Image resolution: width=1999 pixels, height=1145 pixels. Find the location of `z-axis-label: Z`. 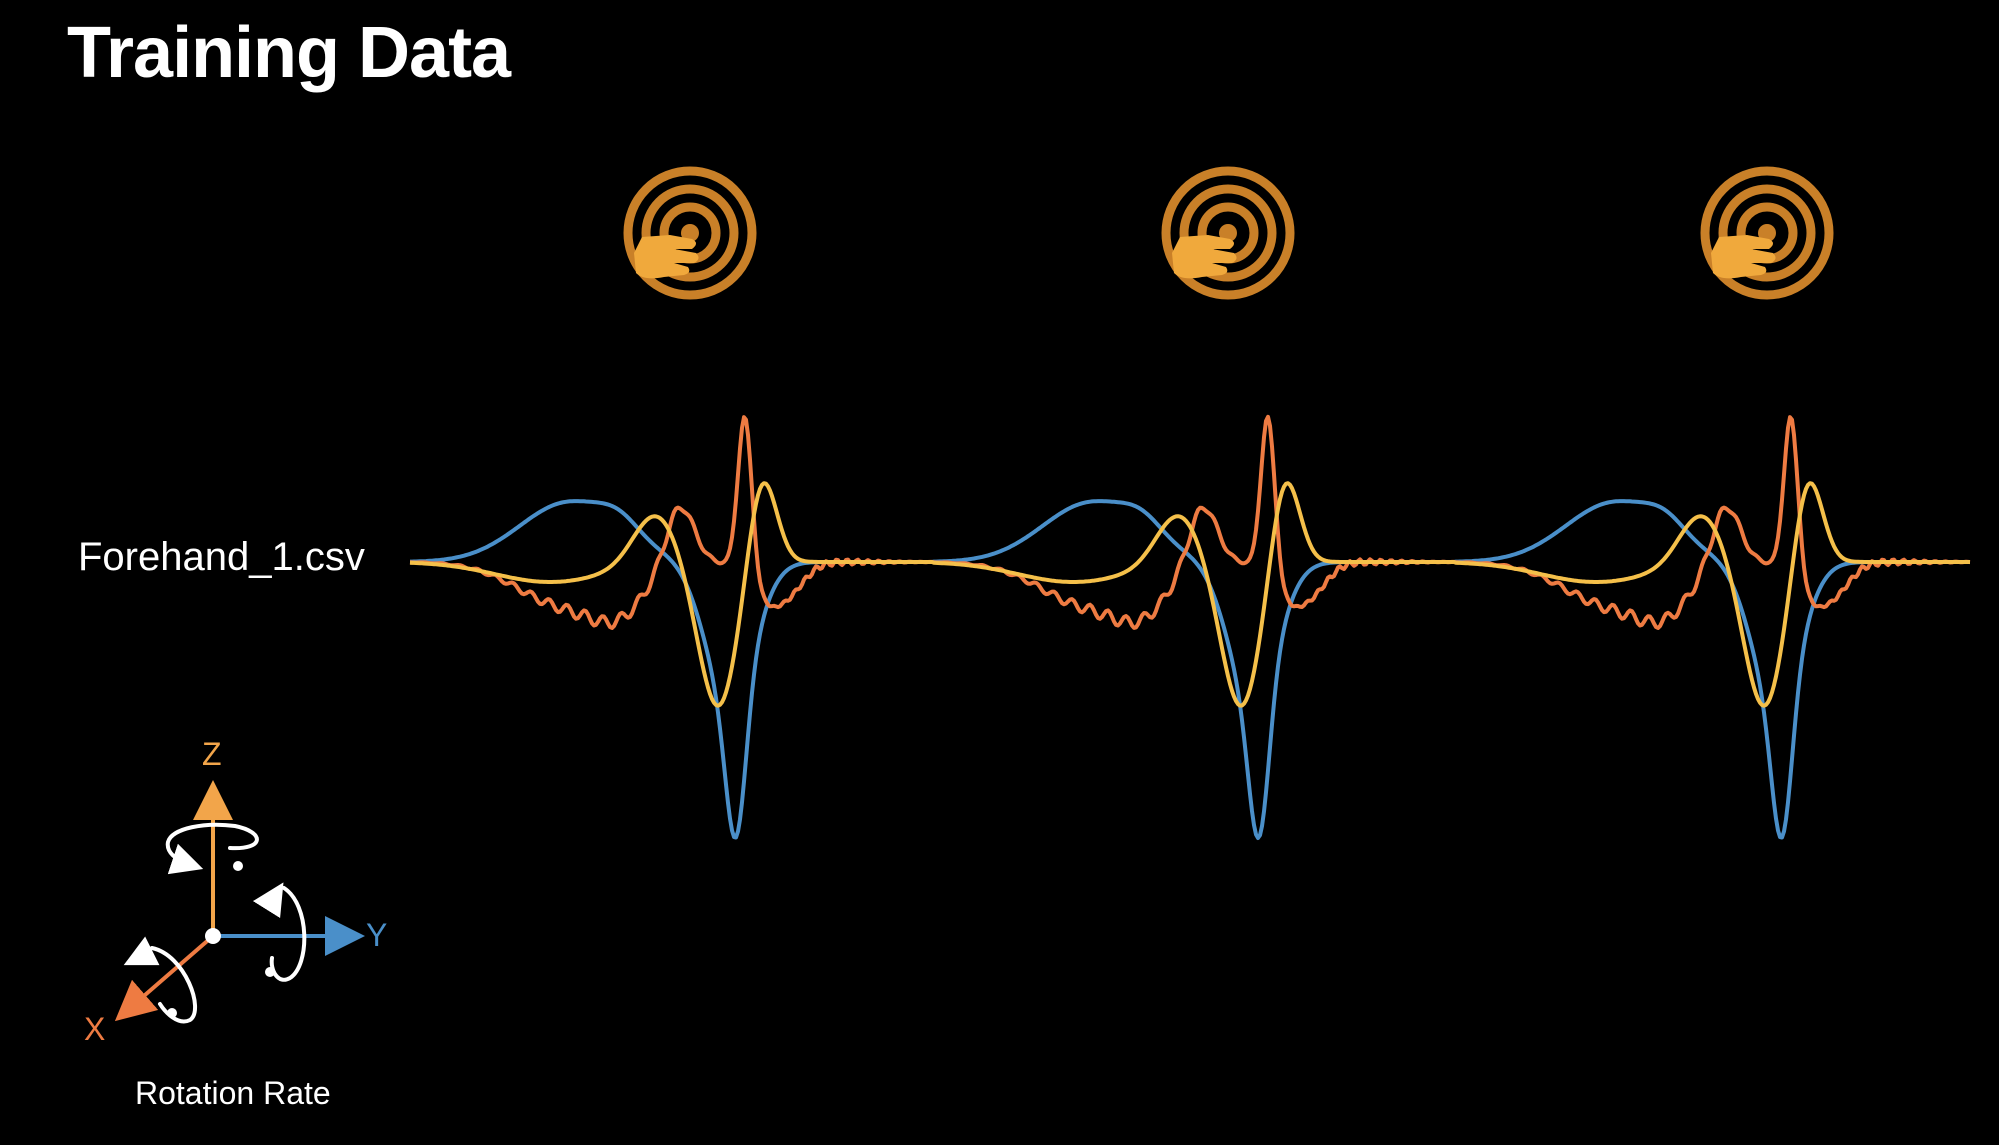

z-axis-label: Z is located at coordinates (212, 754).